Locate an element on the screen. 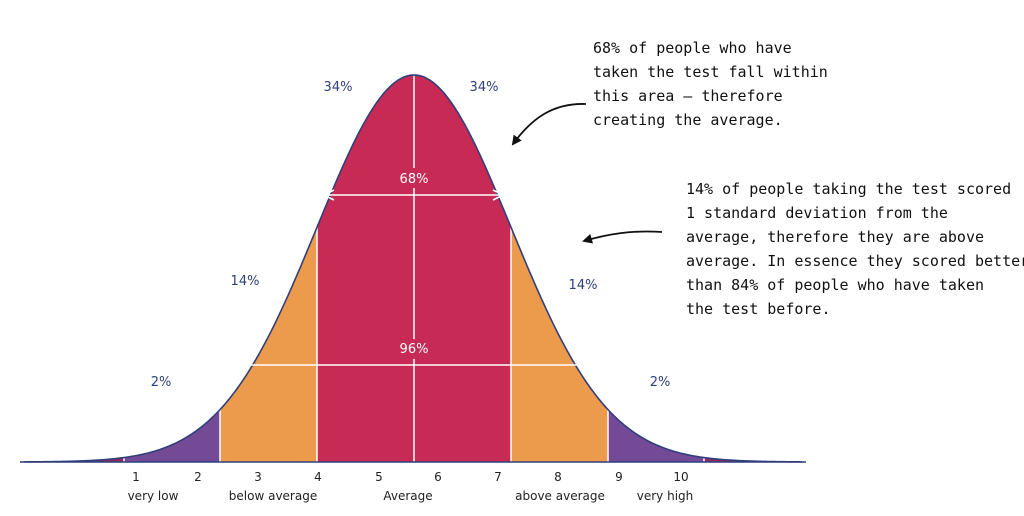 This screenshot has width=1024, height=516. tick-label: 8 is located at coordinates (558, 477).